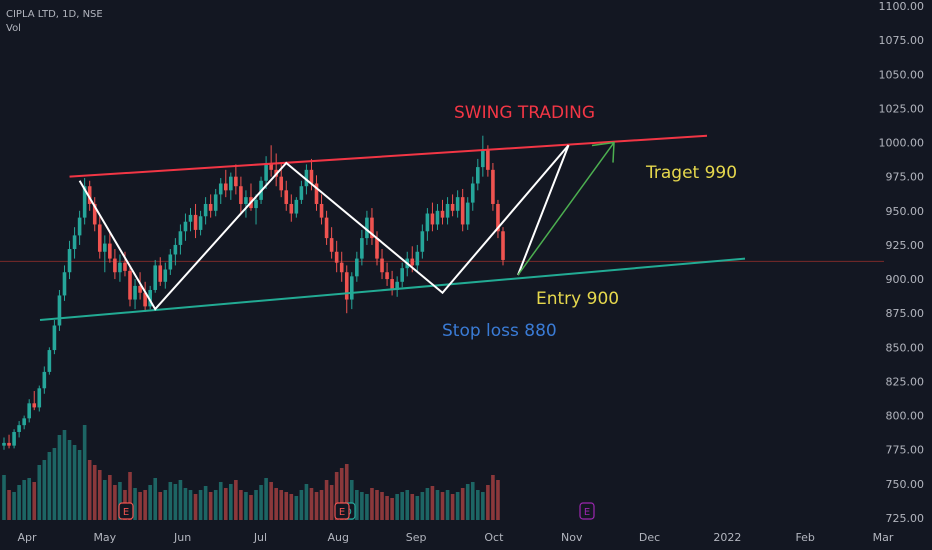  Describe the element at coordinates (691, 173) in the screenshot. I see `target-label: Traget 990` at that location.